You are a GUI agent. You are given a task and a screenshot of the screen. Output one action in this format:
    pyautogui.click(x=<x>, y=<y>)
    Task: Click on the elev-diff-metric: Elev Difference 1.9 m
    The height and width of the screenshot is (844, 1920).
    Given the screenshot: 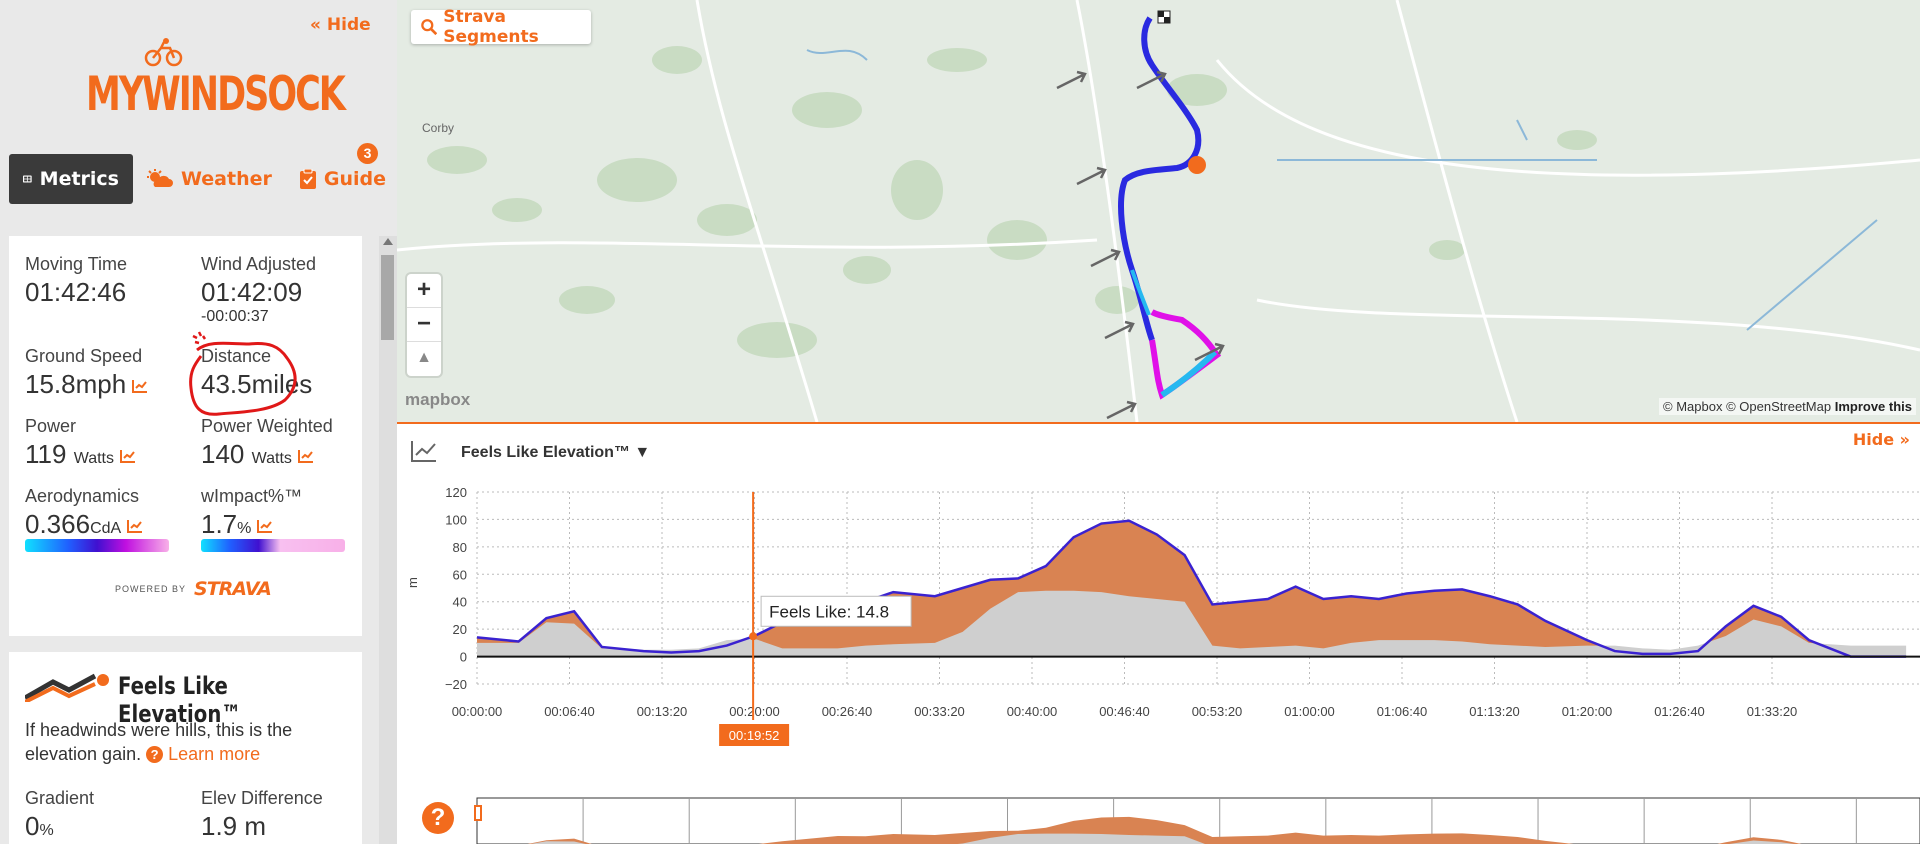 What is the action you would take?
    pyautogui.click(x=262, y=815)
    